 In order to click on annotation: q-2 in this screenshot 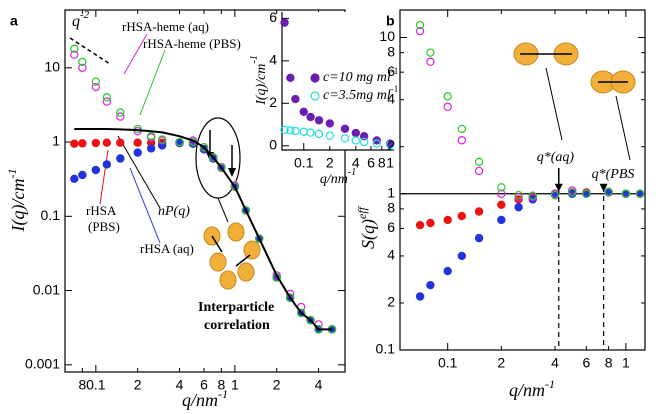, I will do `click(81, 19)`.